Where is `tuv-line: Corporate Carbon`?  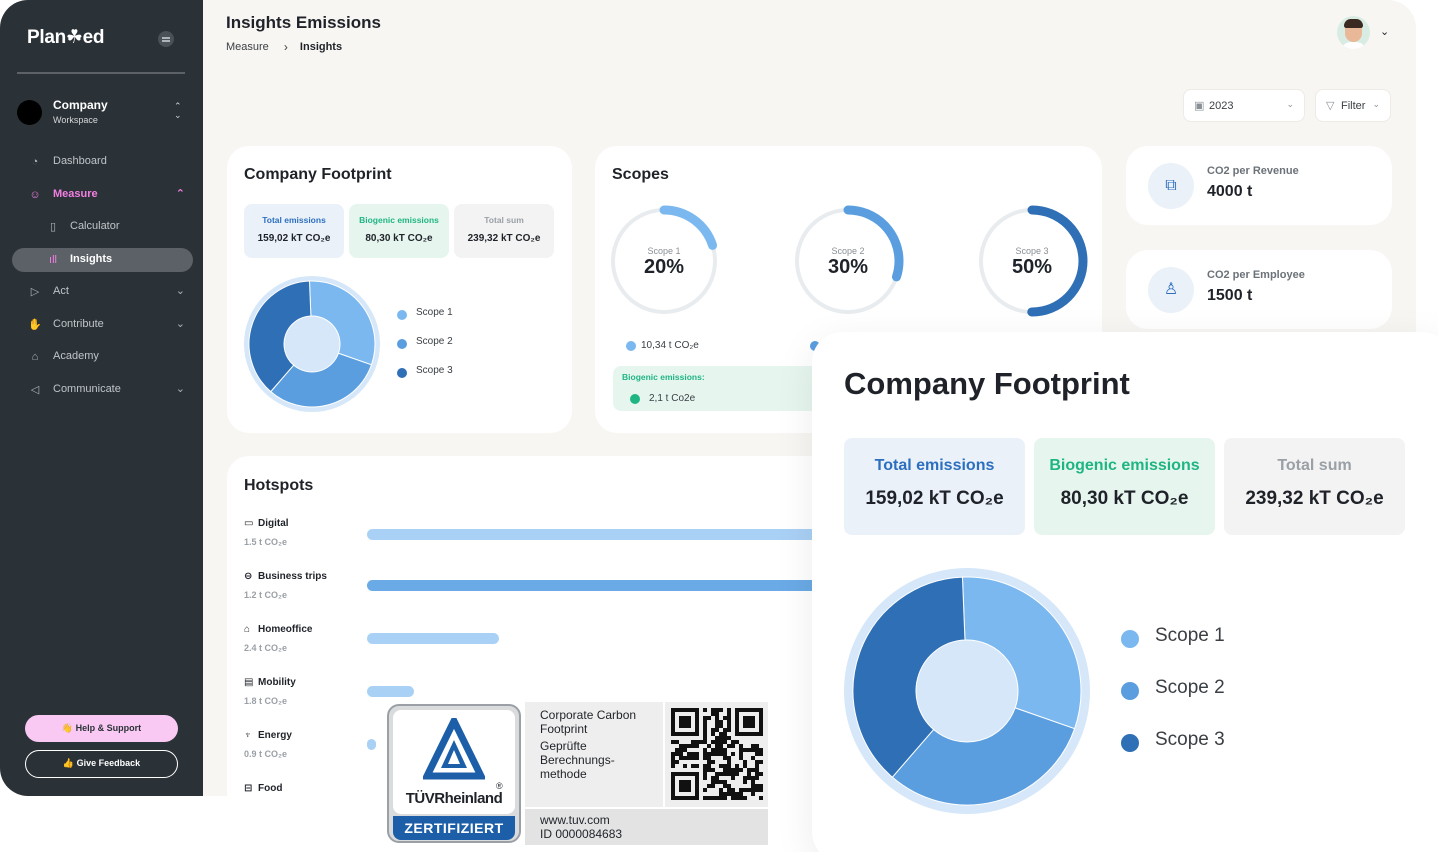 tuv-line: Corporate Carbon is located at coordinates (588, 715).